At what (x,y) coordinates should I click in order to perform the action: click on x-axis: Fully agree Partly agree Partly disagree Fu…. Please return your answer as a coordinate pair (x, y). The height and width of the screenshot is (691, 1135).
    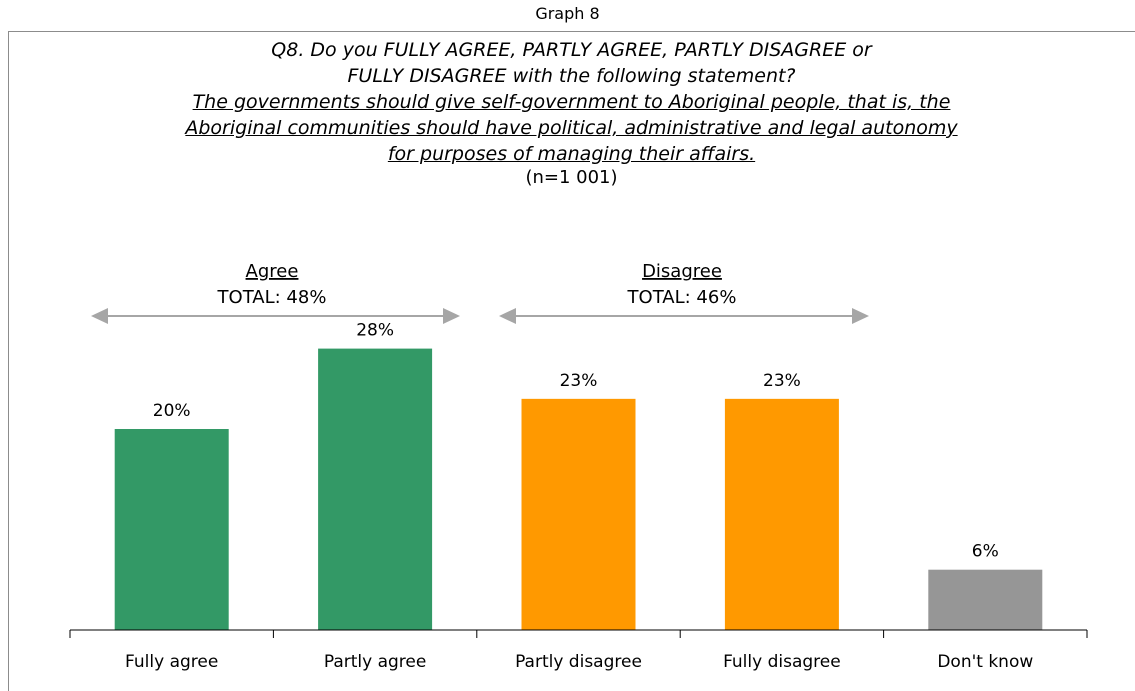
    Looking at the image, I should click on (578, 650).